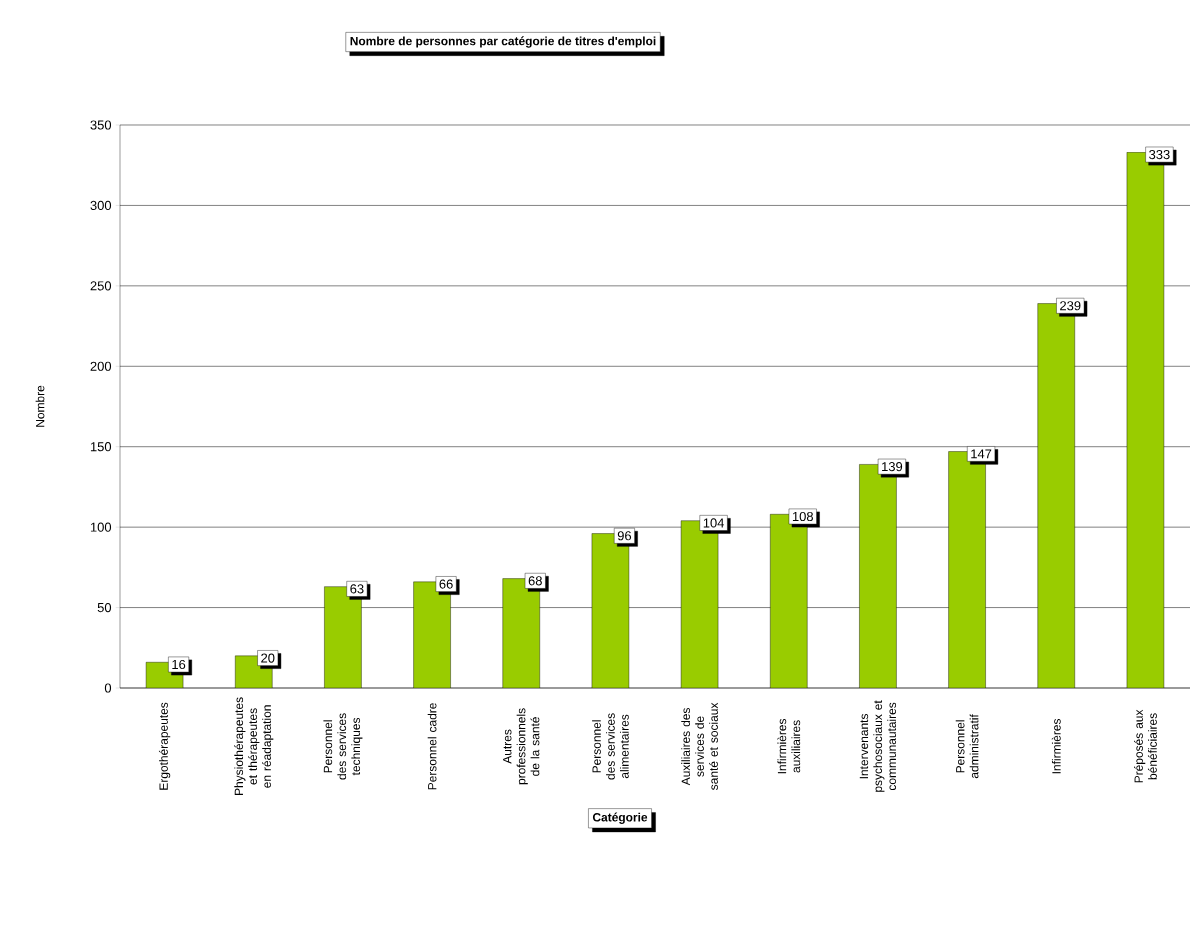 The width and height of the screenshot is (1194, 932). I want to click on x-tick-label: Intervenants psychosociaux et communautaires, so click(878, 746).